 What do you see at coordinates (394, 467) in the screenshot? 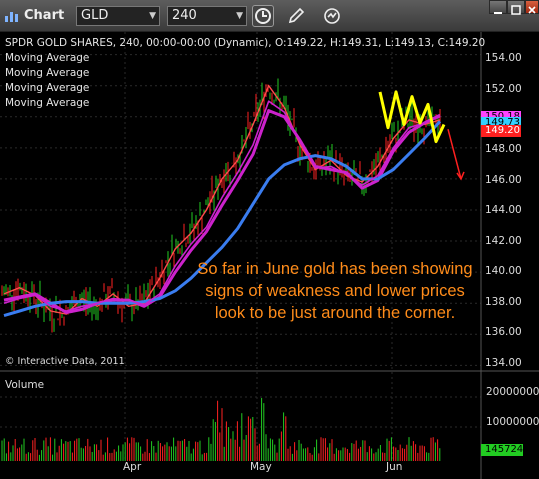
I see `x-tick-label: Jun` at bounding box center [394, 467].